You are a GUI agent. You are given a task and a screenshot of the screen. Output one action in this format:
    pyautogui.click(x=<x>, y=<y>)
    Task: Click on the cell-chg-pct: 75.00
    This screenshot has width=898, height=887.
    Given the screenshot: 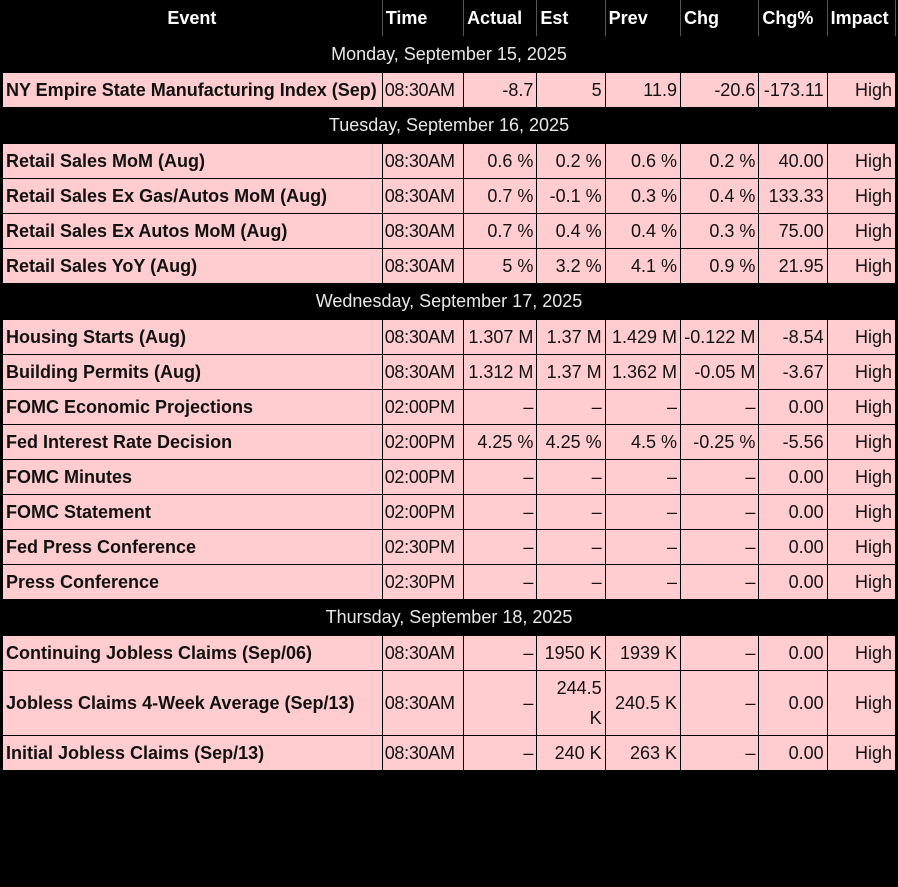 What is the action you would take?
    pyautogui.click(x=793, y=230)
    